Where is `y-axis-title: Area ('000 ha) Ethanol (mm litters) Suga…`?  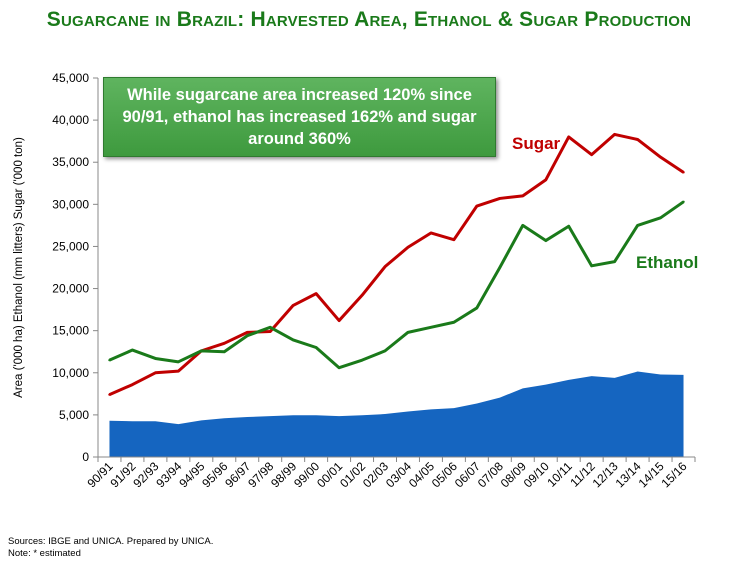 y-axis-title: Area ('000 ha) Ethanol (mm litters) Suga… is located at coordinates (19, 267).